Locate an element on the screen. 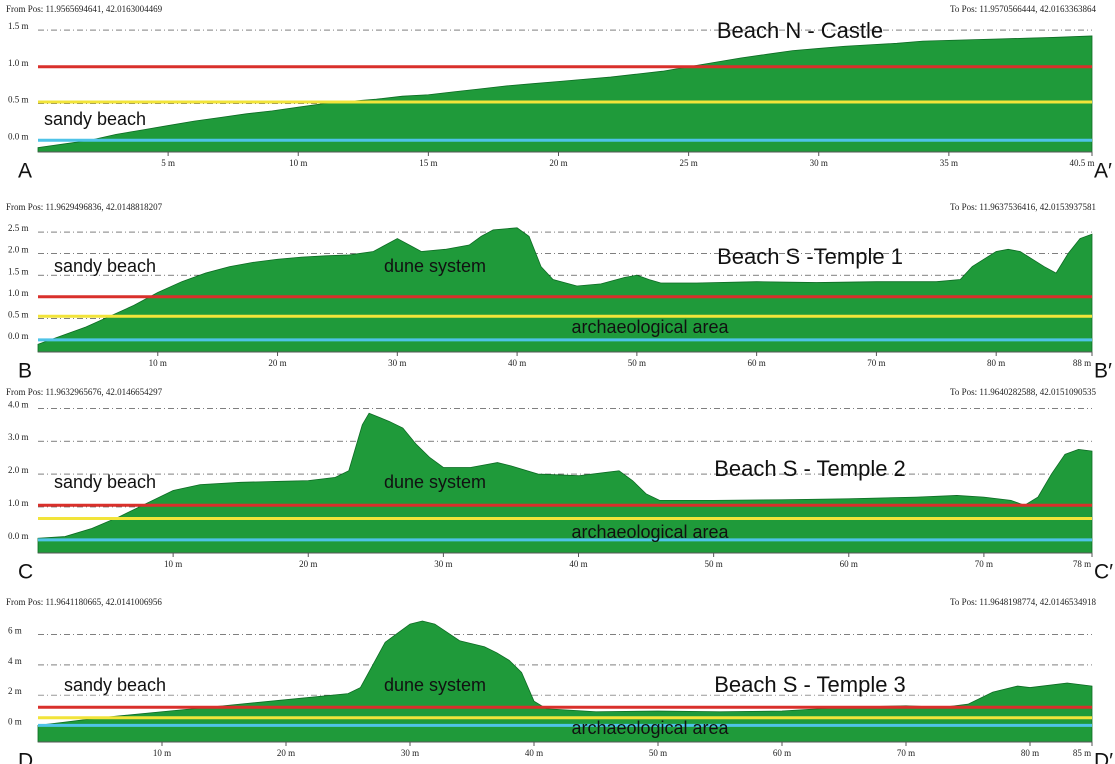 Image resolution: width=1115 pixels, height=764 pixels. to-pos: To Pos: 11.9637536416, 42.0153937581 is located at coordinates (1023, 207).